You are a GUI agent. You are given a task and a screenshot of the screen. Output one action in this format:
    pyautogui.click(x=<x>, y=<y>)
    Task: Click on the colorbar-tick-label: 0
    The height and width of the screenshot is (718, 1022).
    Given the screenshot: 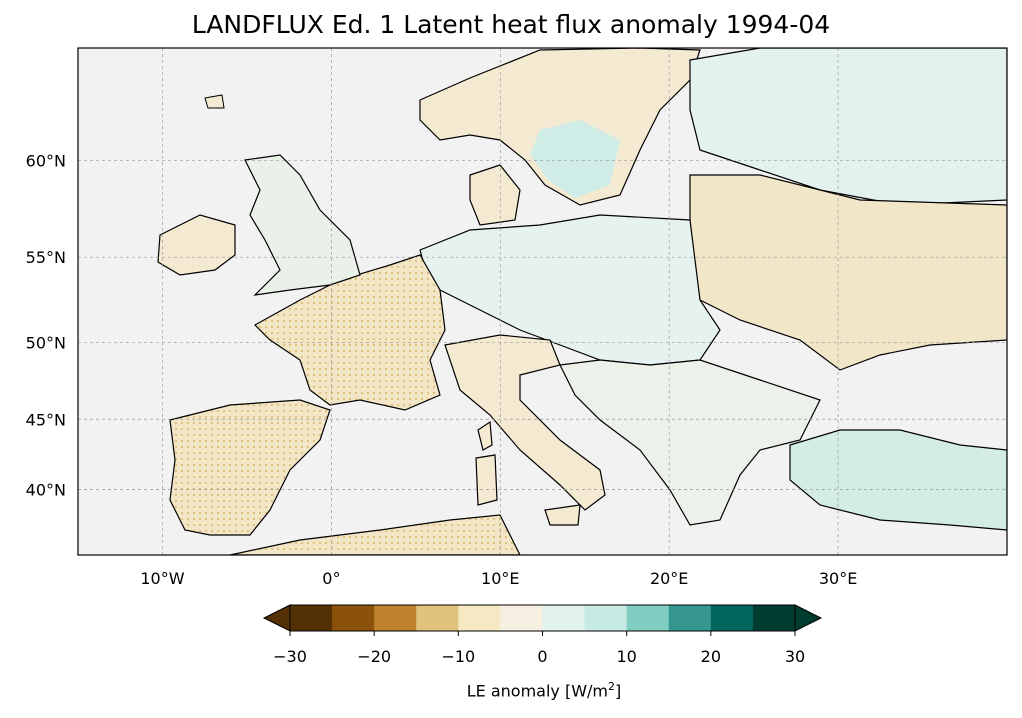 What is the action you would take?
    pyautogui.click(x=542, y=656)
    